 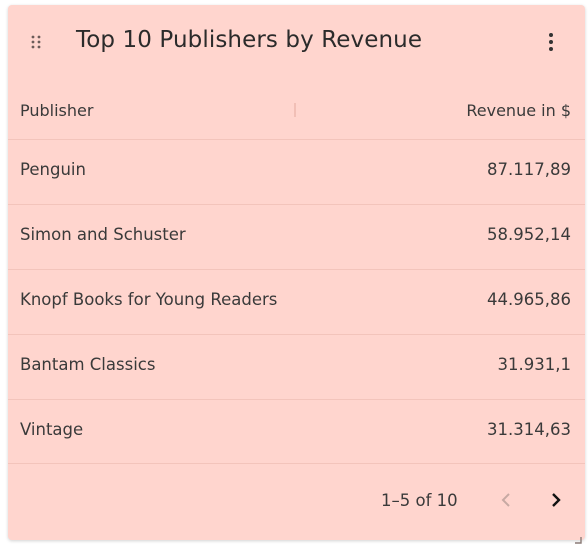 What do you see at coordinates (529, 169) in the screenshot?
I see `cell-revenue: 87.117,89` at bounding box center [529, 169].